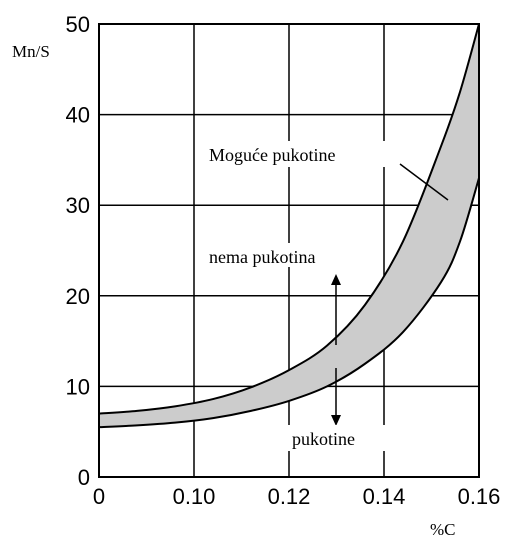 This screenshot has width=507, height=545. What do you see at coordinates (289, 496) in the screenshot?
I see `x-tick-label: 0.12` at bounding box center [289, 496].